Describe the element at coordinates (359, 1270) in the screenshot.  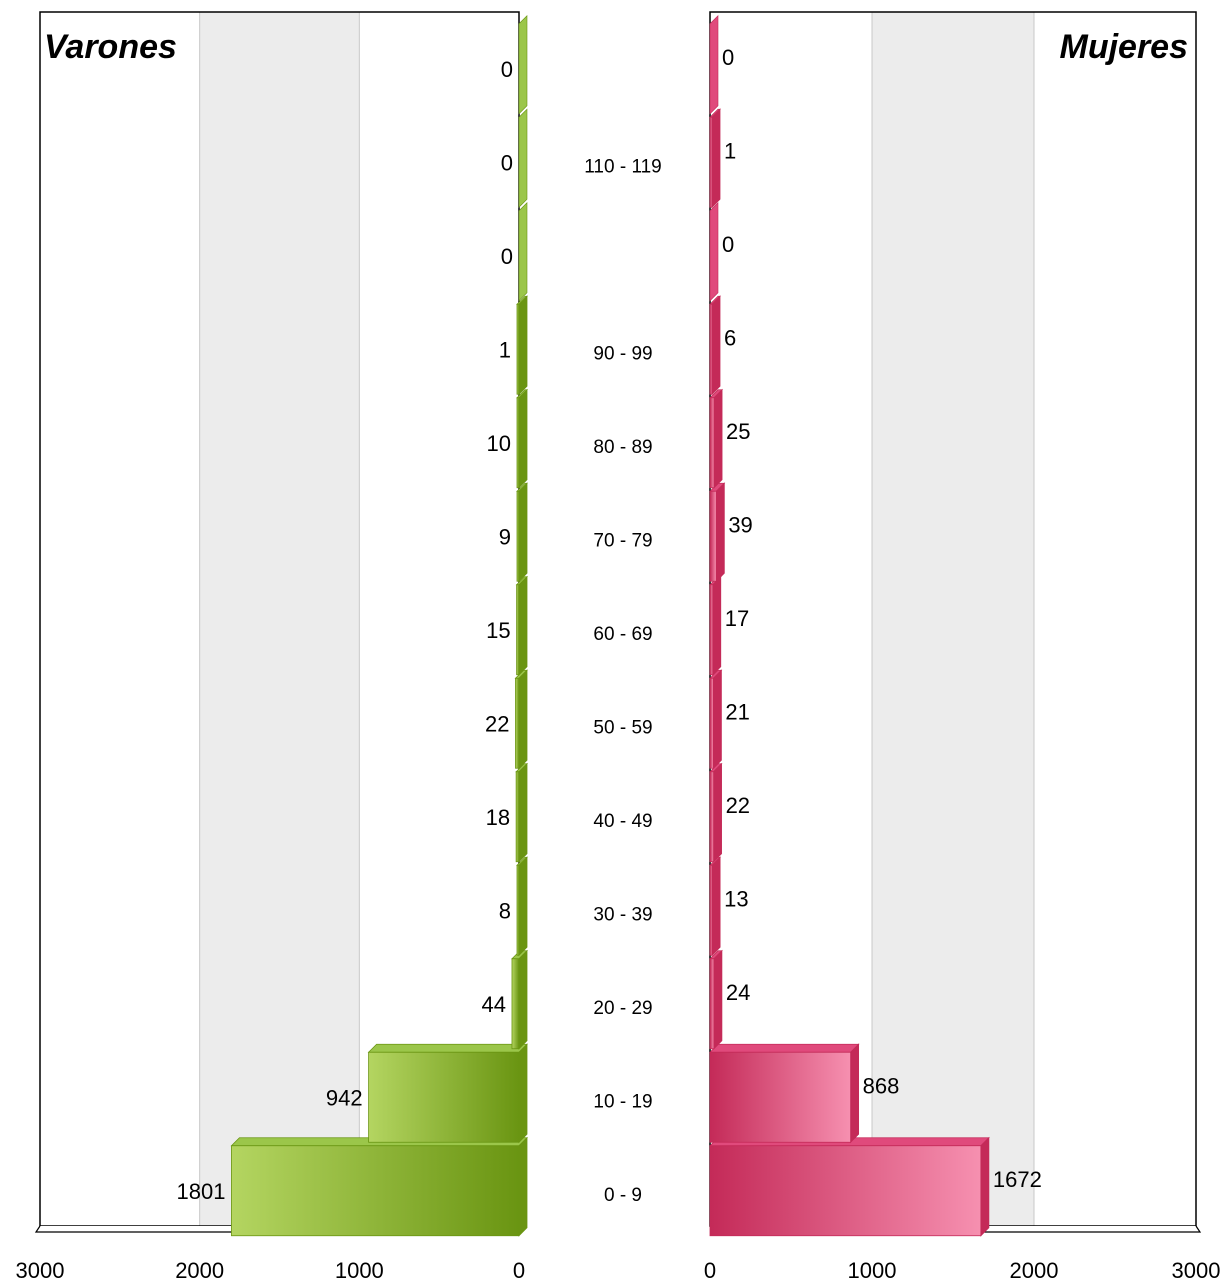
I see `left-tick-label: 1000` at that location.